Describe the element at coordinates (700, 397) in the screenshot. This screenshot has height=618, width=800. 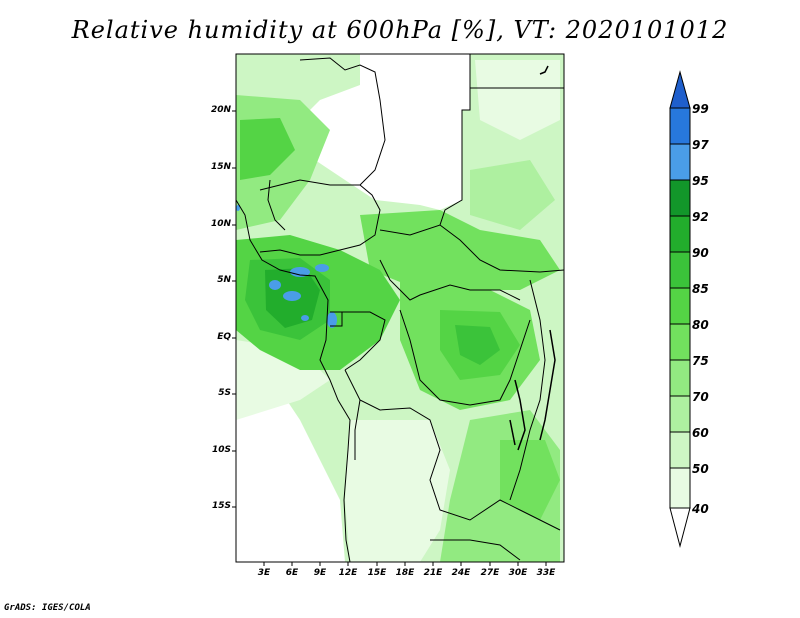
I see `colorbar-label-70: 70` at that location.